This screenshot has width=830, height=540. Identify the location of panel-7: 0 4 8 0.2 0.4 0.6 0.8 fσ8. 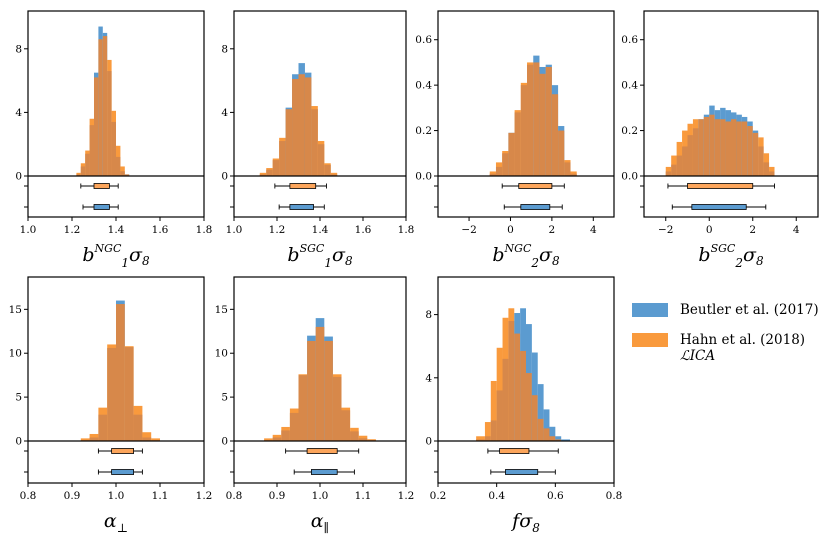
(524, 405).